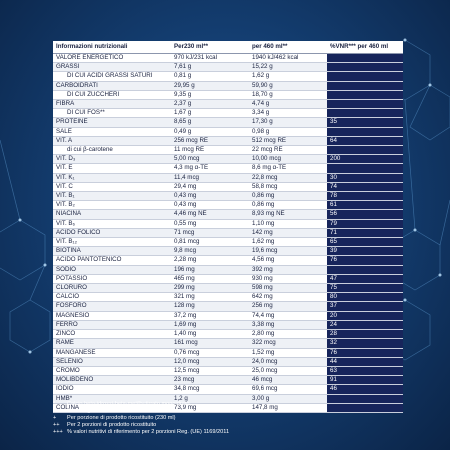 This screenshot has width=450, height=450. What do you see at coordinates (365, 353) in the screenshot?
I see `vnr-percent: 76` at bounding box center [365, 353].